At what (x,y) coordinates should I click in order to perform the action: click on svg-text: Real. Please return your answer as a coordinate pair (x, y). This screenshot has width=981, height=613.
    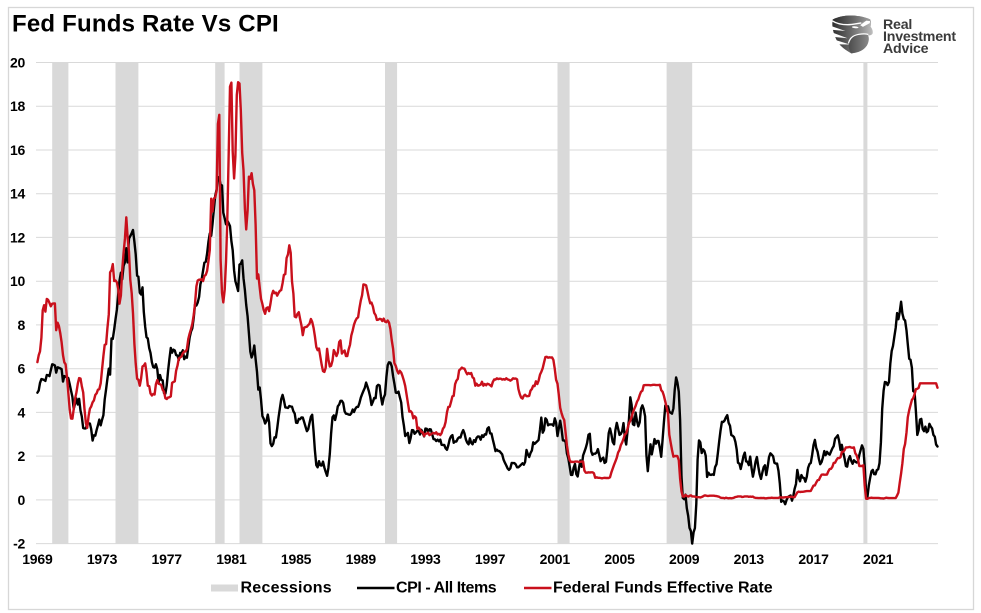
    Looking at the image, I should click on (897, 25).